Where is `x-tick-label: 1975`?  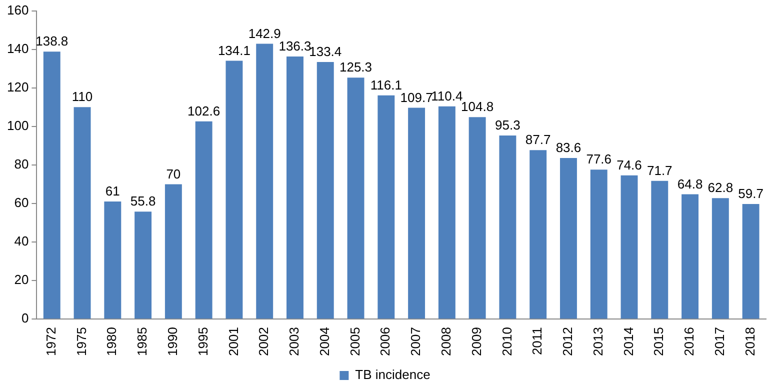 x-tick-label: 1975 is located at coordinates (81, 341).